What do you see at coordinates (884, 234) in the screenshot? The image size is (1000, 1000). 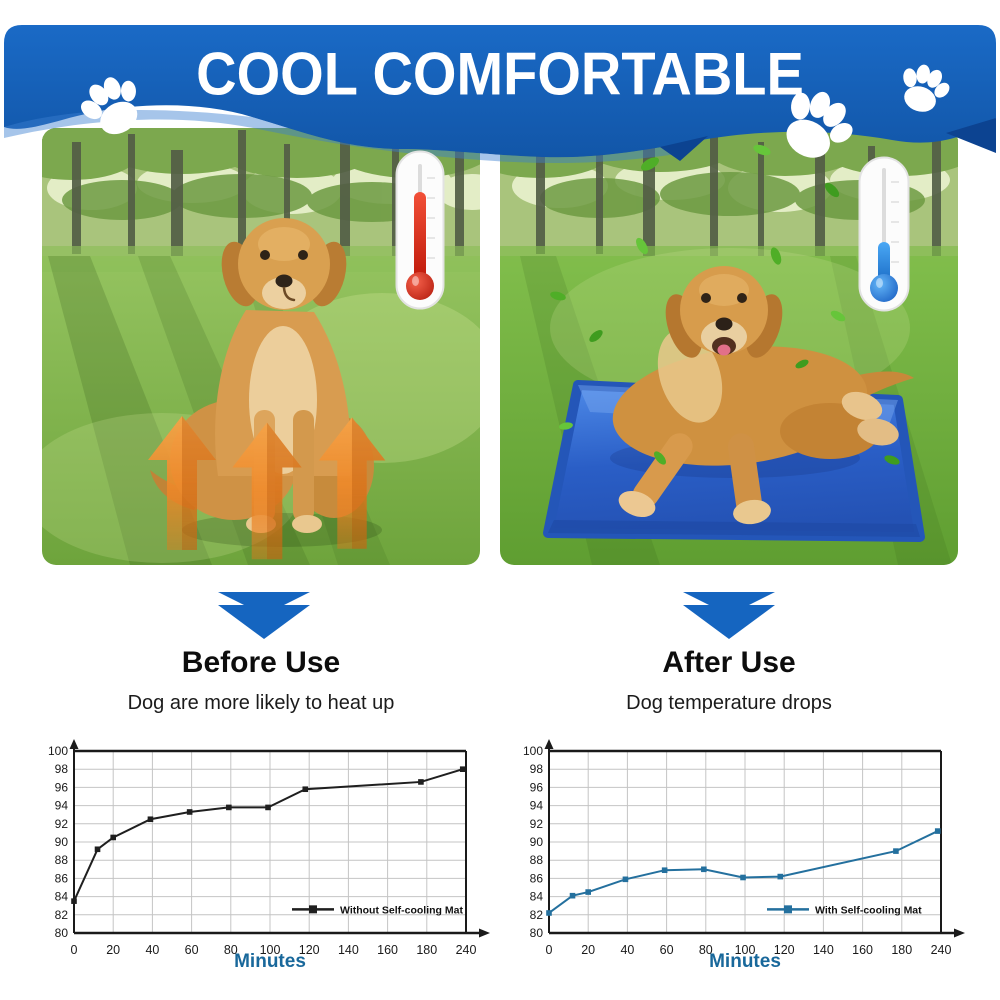 I see `thermometer-cold-icon` at bounding box center [884, 234].